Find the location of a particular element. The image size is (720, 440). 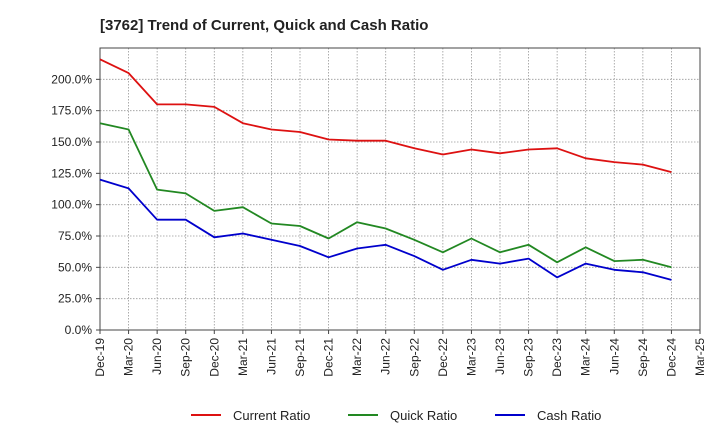

x-tick-label: Jun-21 is located at coordinates (271, 356).